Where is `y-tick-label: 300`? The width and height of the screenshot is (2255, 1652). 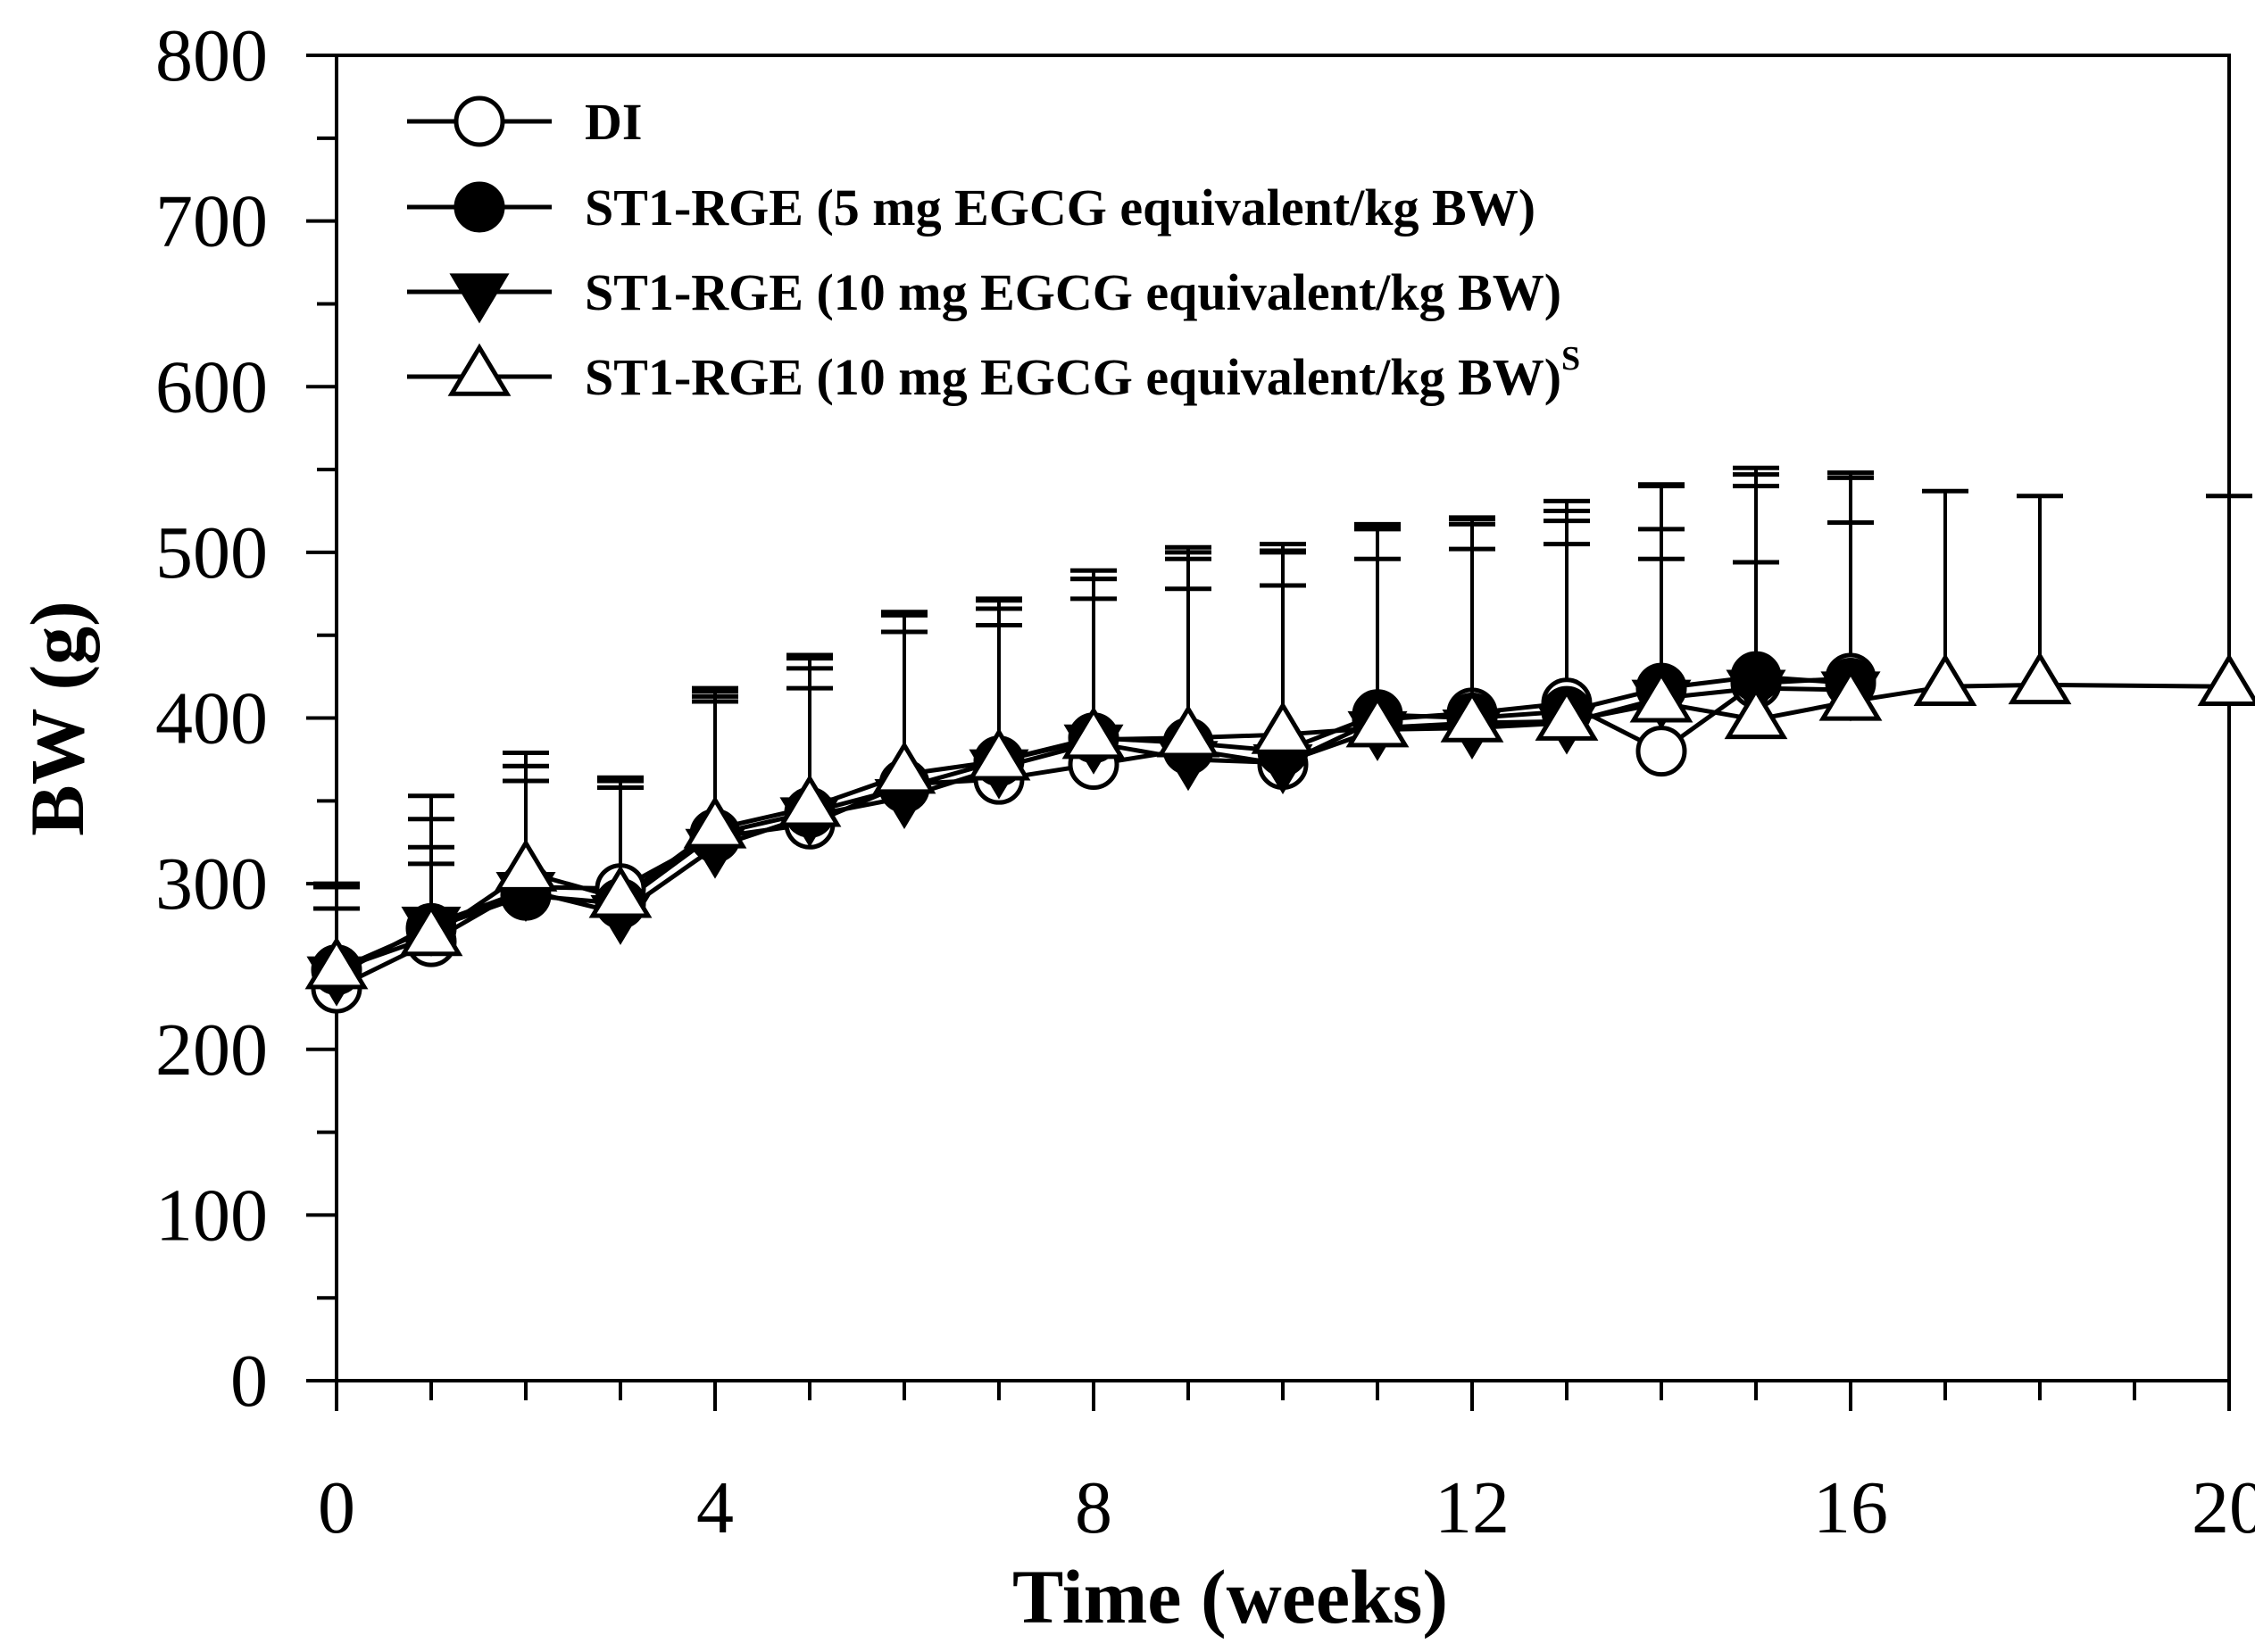
y-tick-label: 300 is located at coordinates (211, 885).